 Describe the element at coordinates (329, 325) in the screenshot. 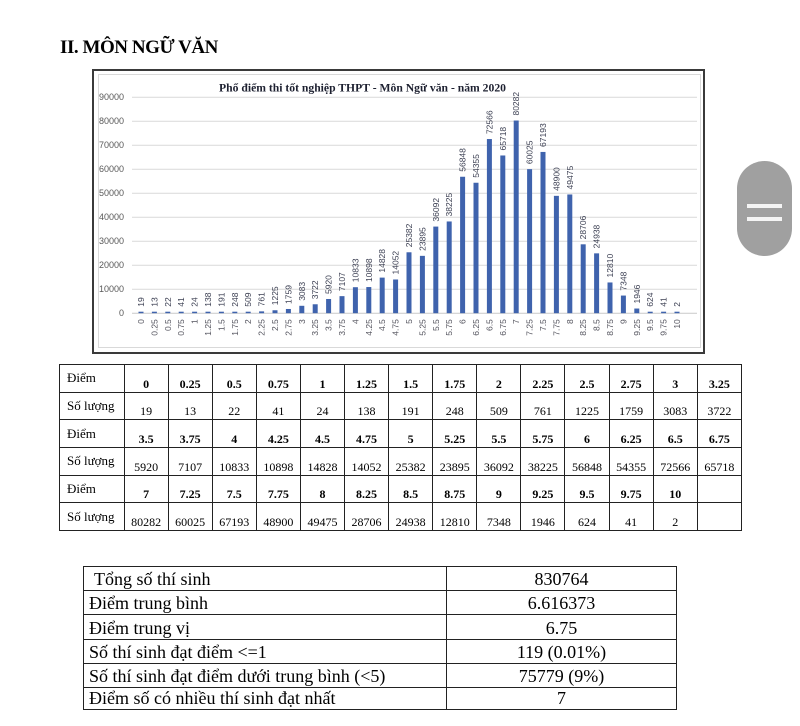

I see `svg-text: 3.5` at that location.